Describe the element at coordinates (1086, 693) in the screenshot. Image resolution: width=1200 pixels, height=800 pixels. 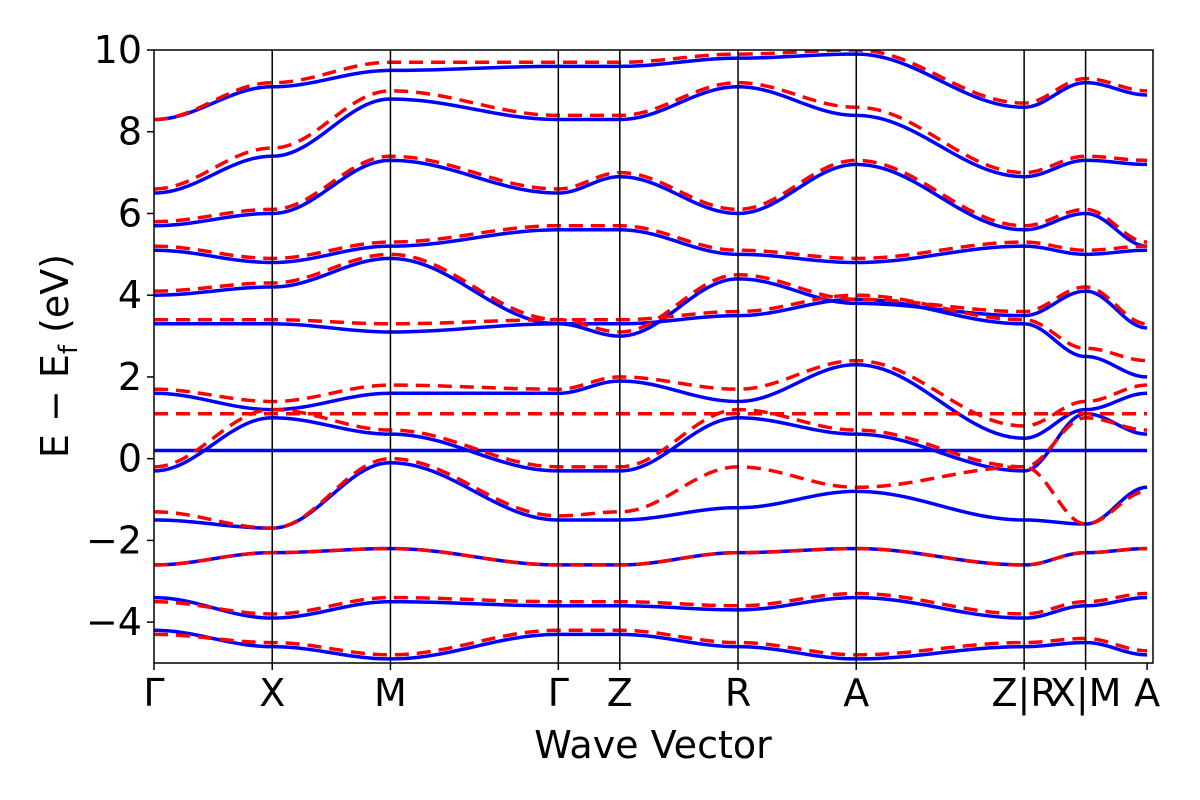
I see `x-tick-label: X|M` at that location.